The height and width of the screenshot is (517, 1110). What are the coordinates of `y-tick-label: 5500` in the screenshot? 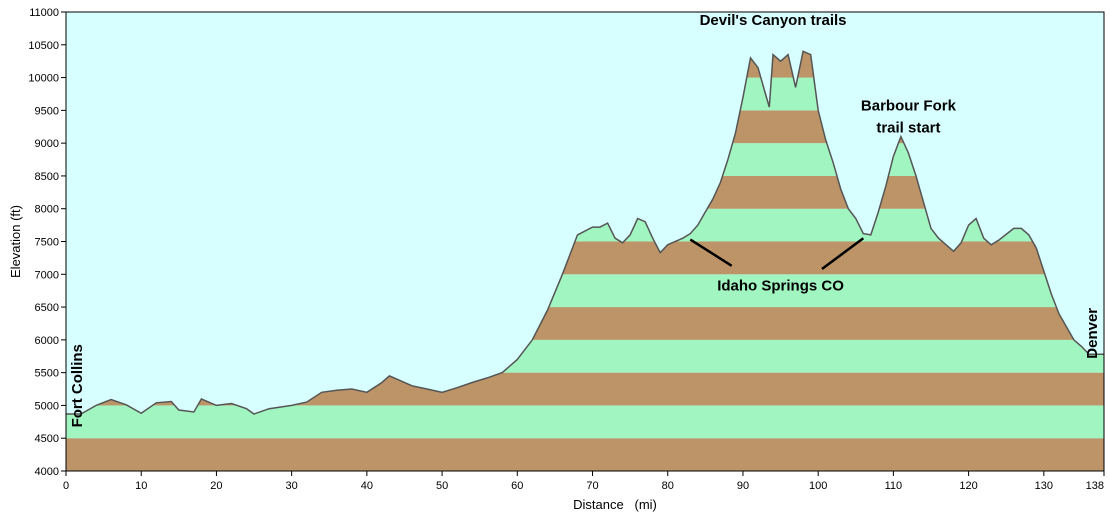 It's located at (47, 374).